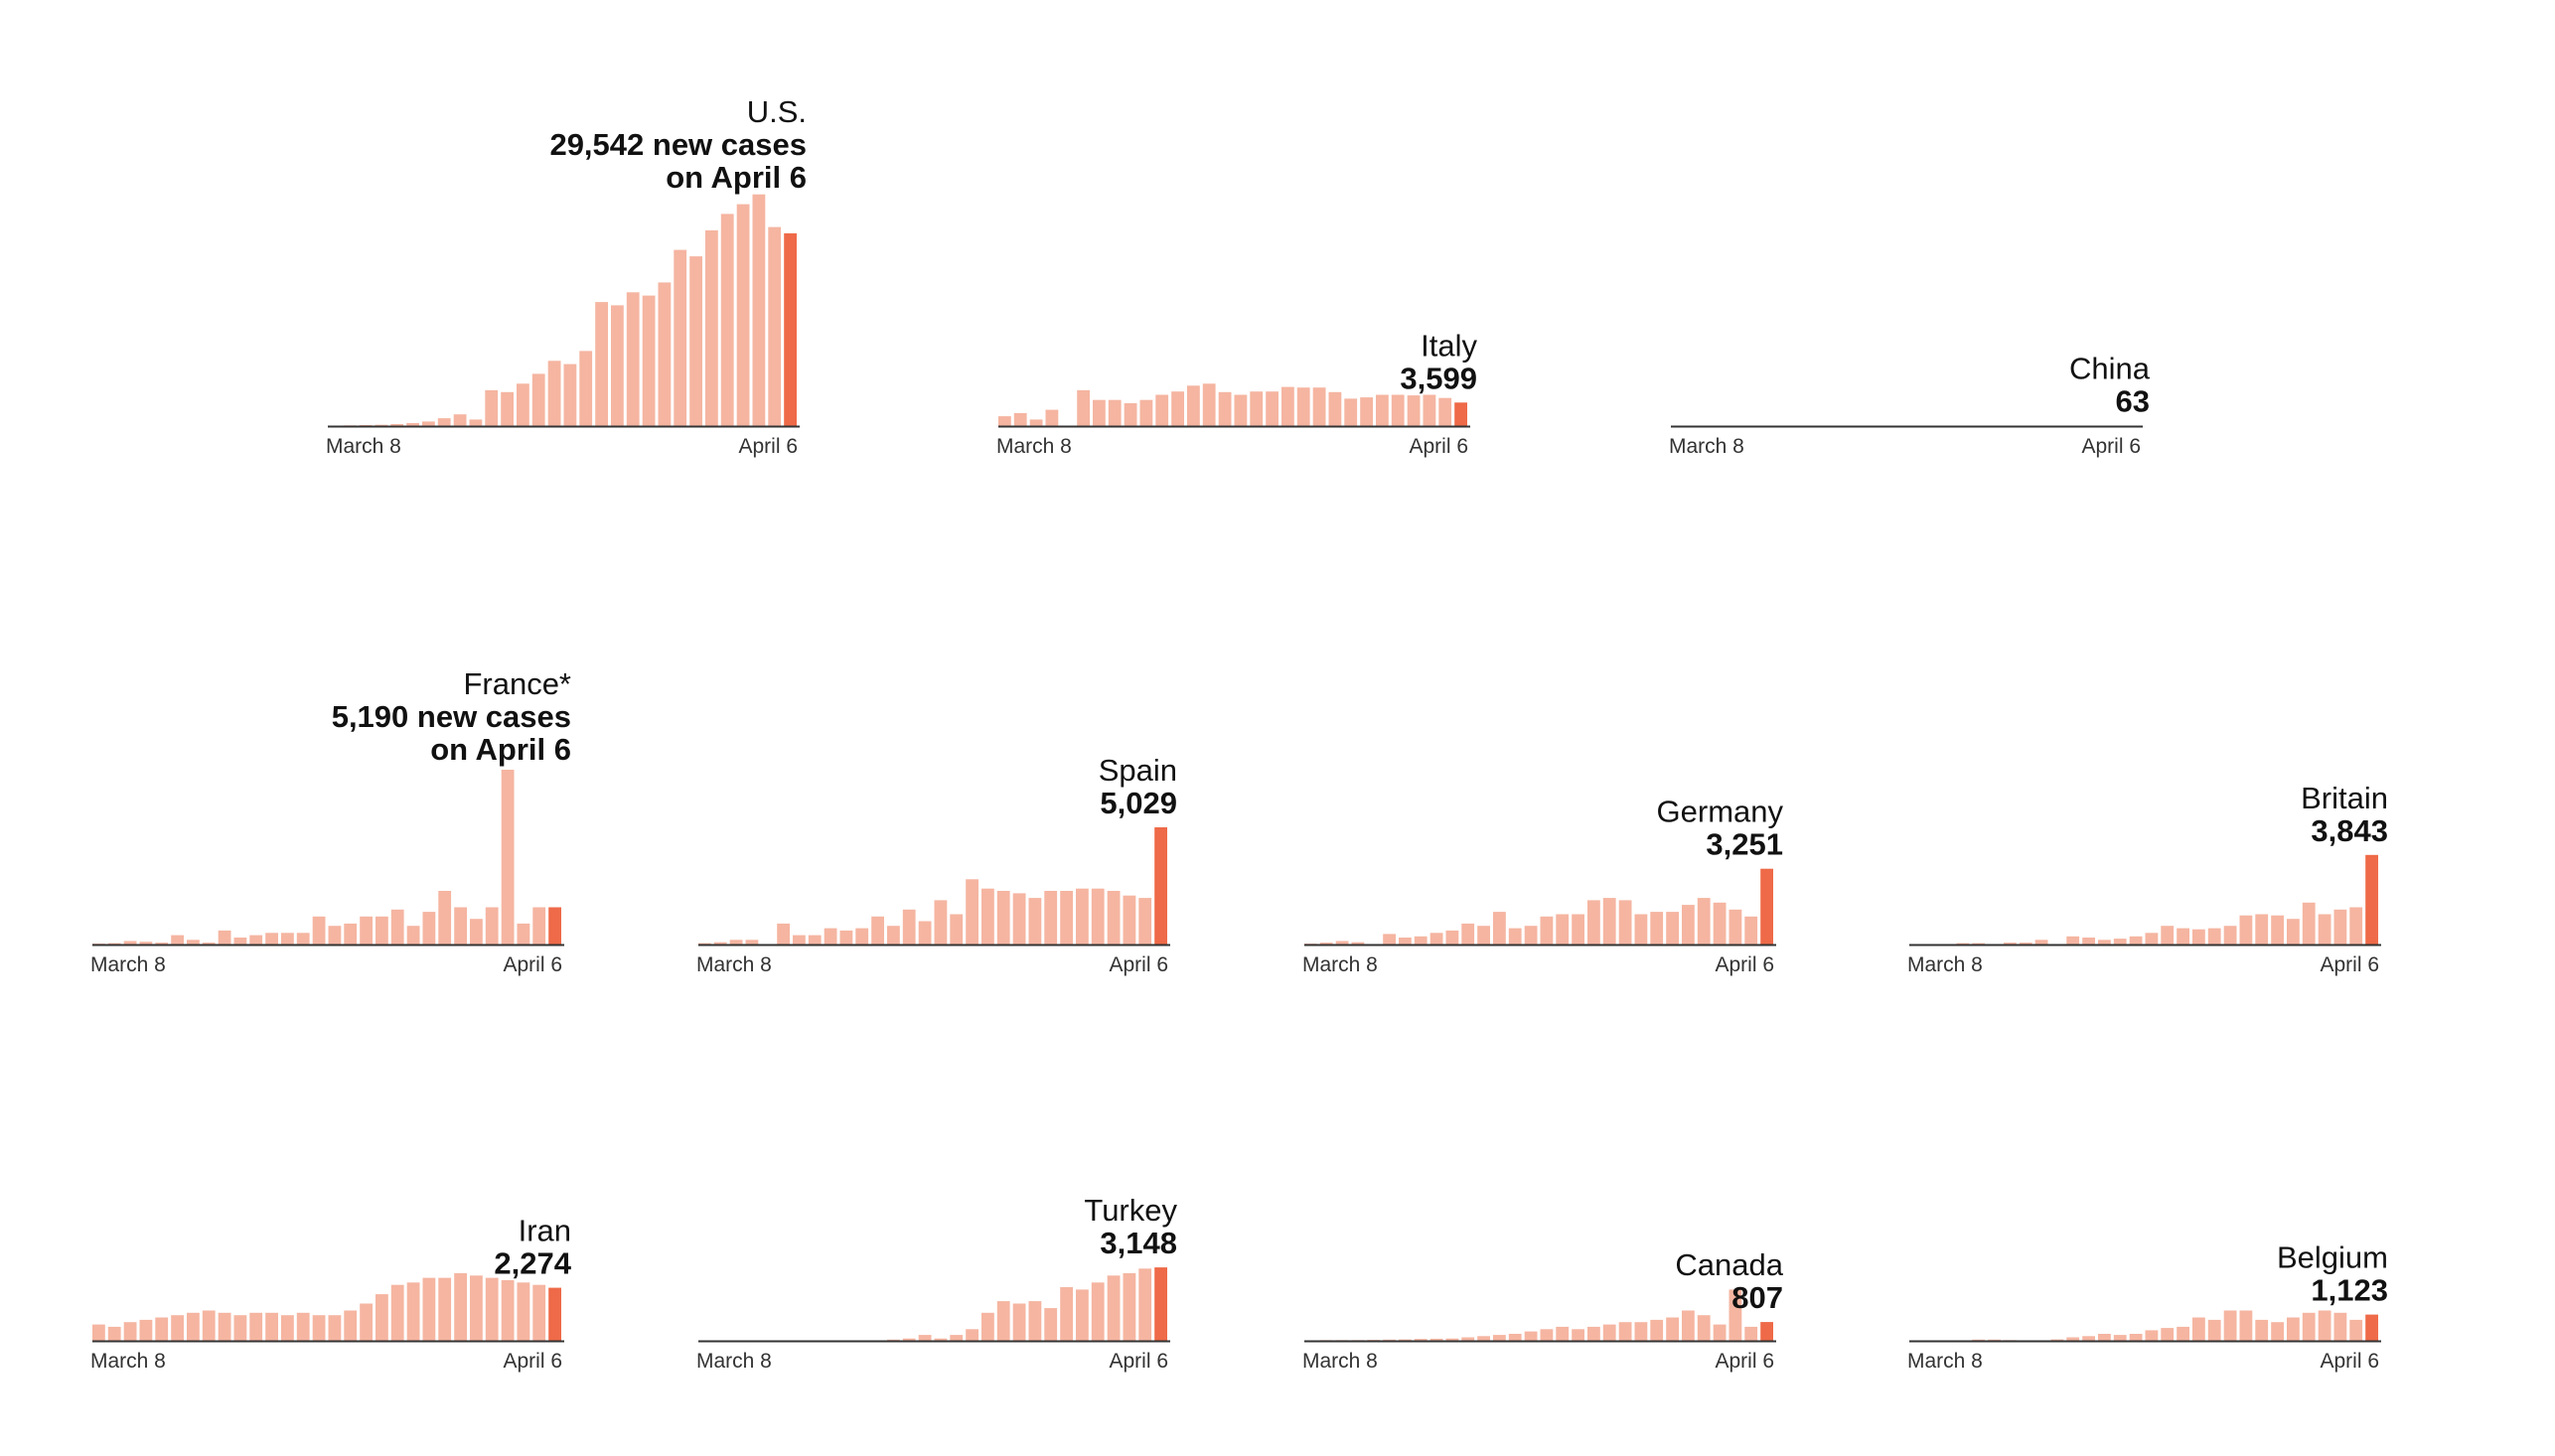  What do you see at coordinates (1745, 964) in the screenshot?
I see `tick-label-end-germany: April 6` at bounding box center [1745, 964].